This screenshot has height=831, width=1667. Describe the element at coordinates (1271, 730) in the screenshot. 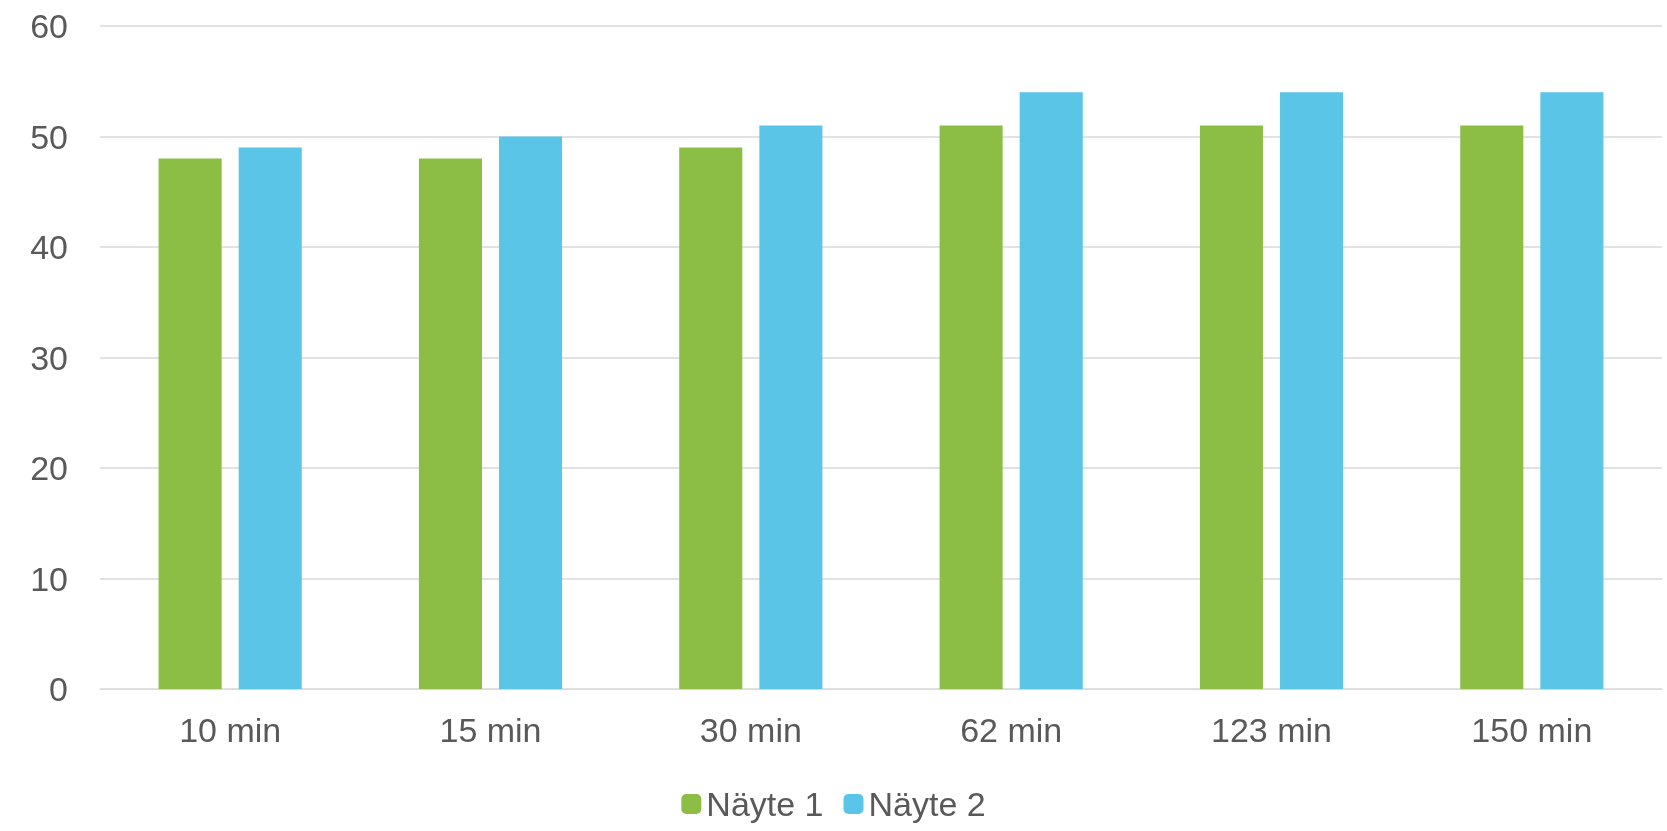

I see `x-tick-label: 123 min` at that location.